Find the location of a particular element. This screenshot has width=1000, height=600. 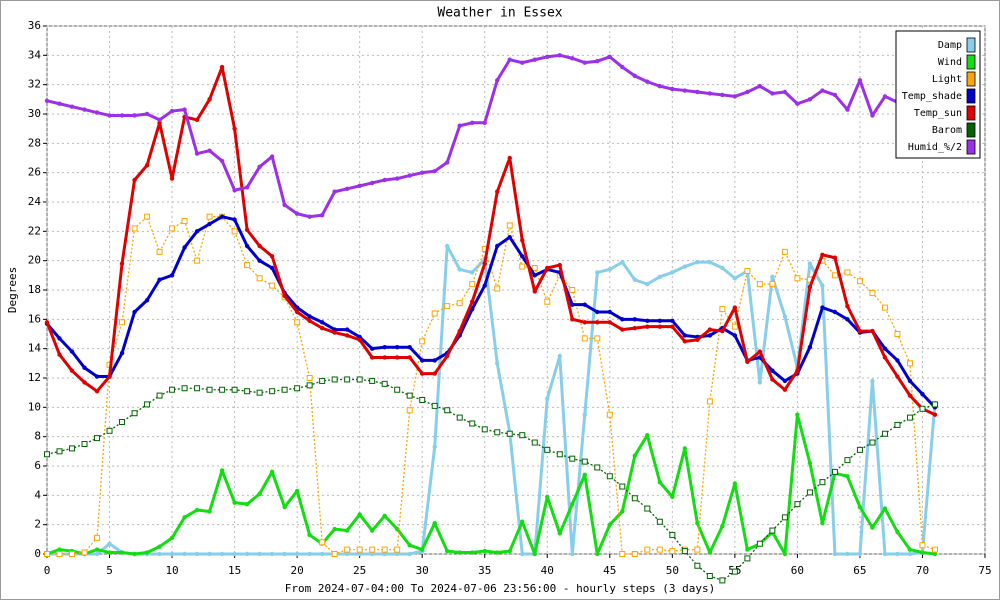

x-tick-label: 5 is located at coordinates (109, 570).